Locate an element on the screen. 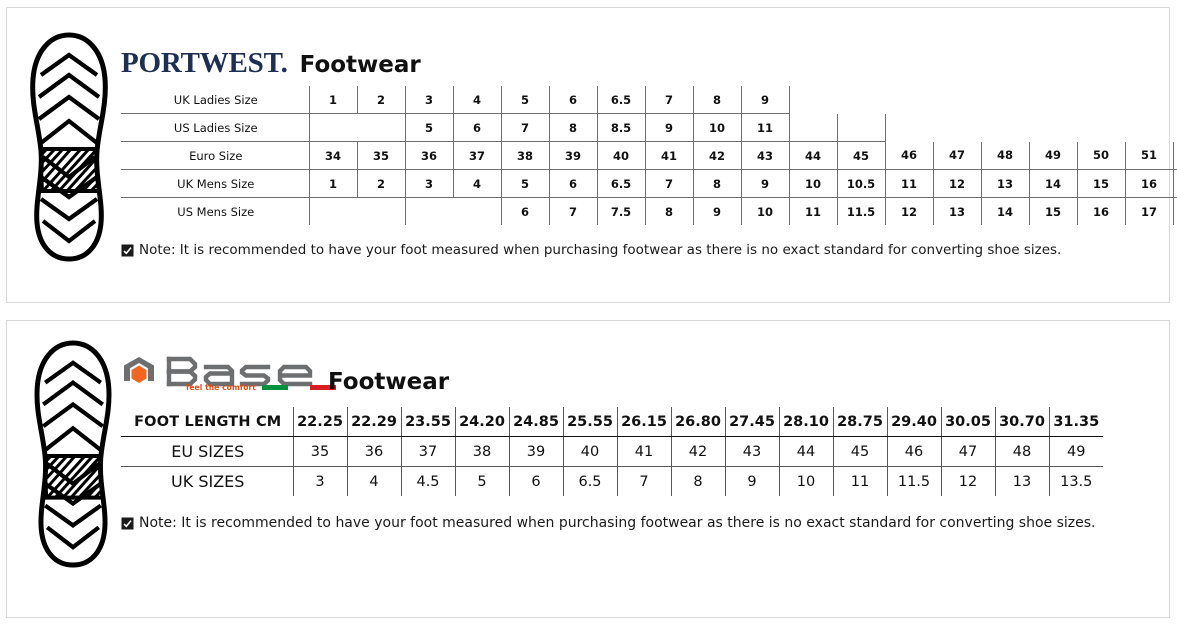 This screenshot has width=1177, height=625. cell: 7.5 is located at coordinates (621, 211).